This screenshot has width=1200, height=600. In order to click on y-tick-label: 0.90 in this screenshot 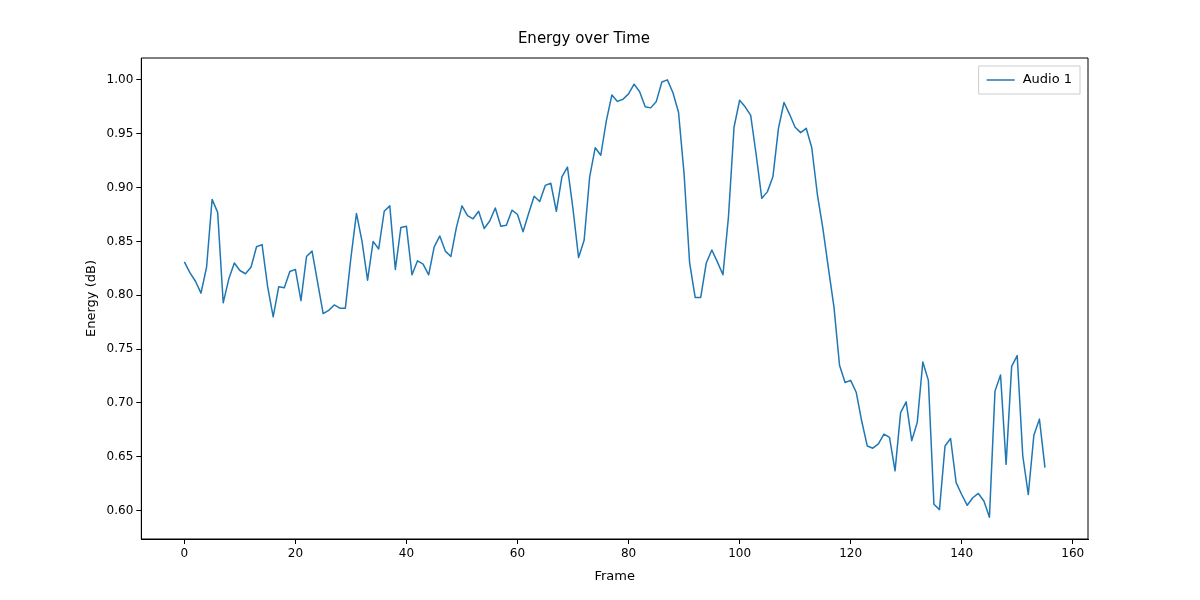, I will do `click(120, 186)`.